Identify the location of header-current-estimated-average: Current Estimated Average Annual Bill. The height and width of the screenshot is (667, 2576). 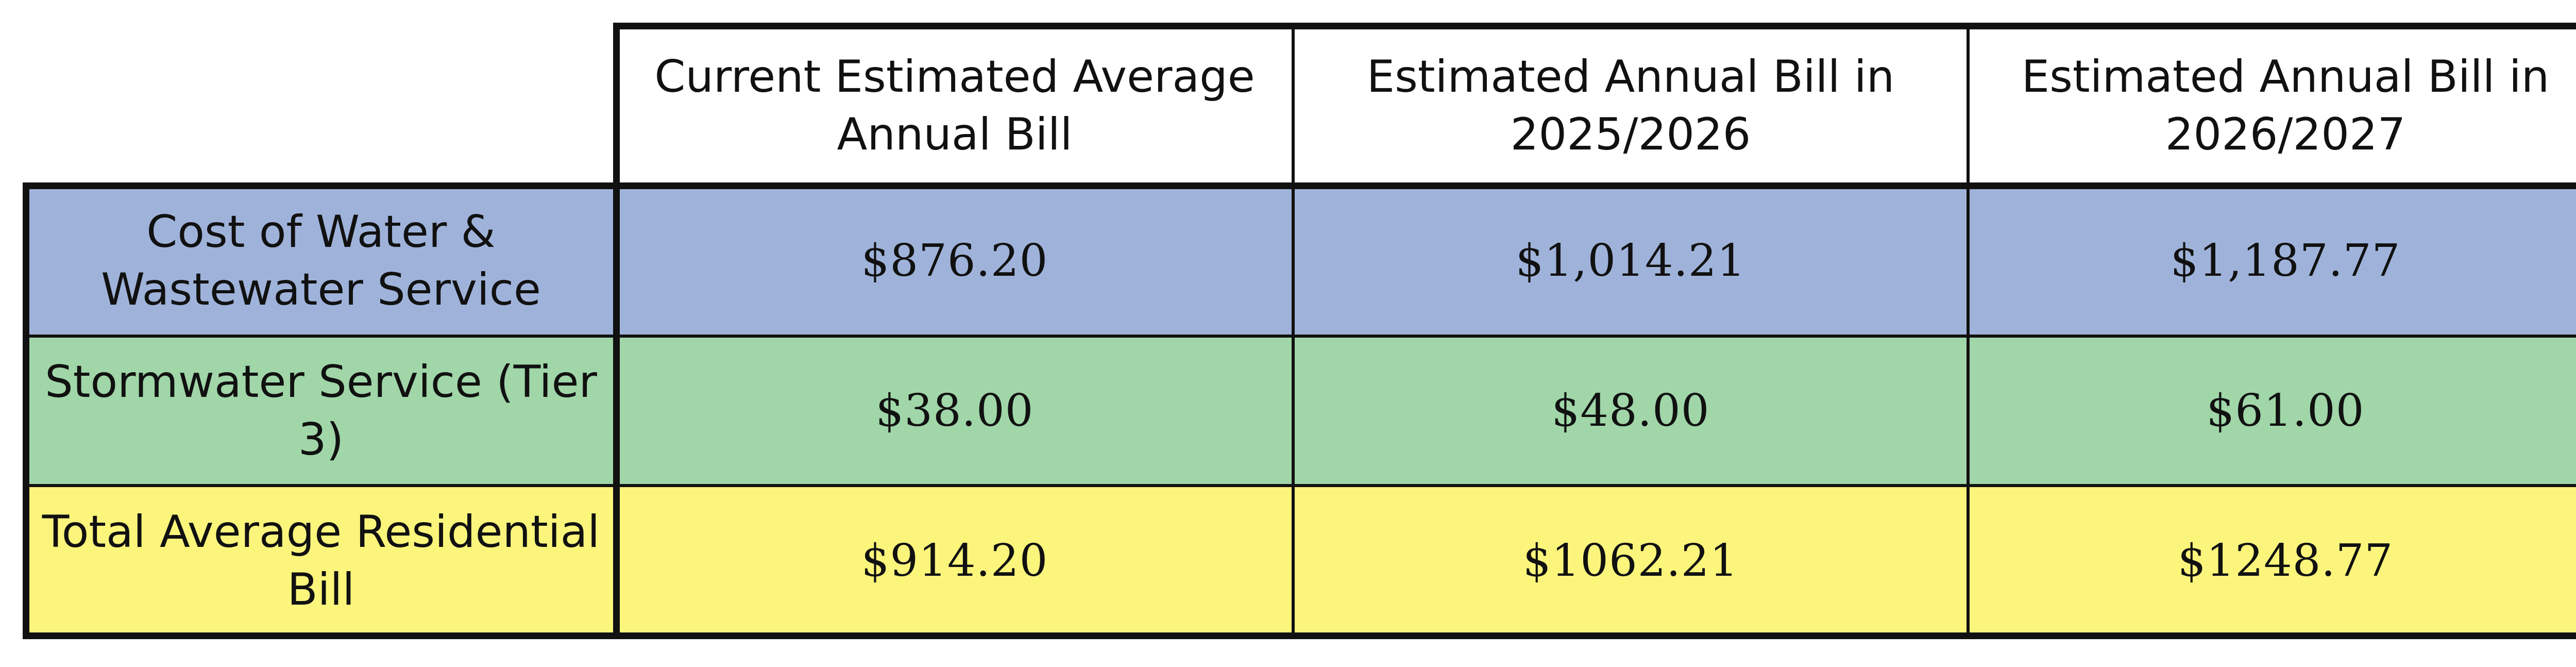
(954, 106).